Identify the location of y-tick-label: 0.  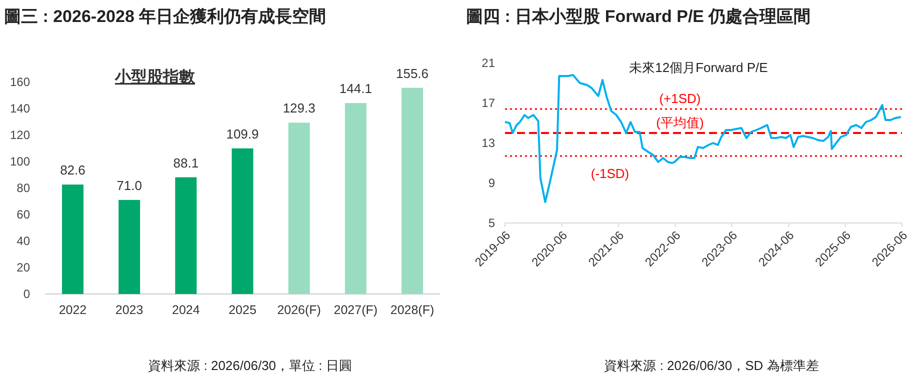
(26, 294).